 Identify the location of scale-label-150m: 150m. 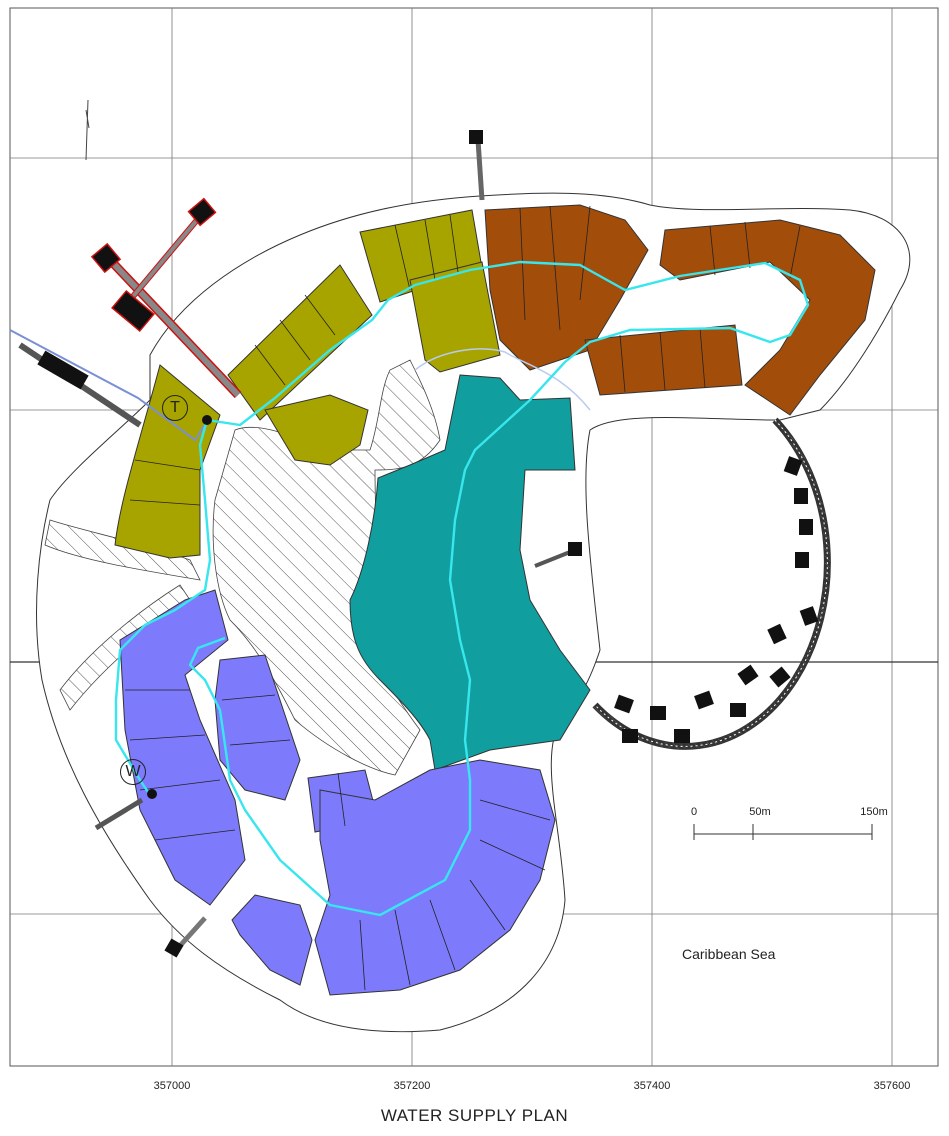
(874, 812).